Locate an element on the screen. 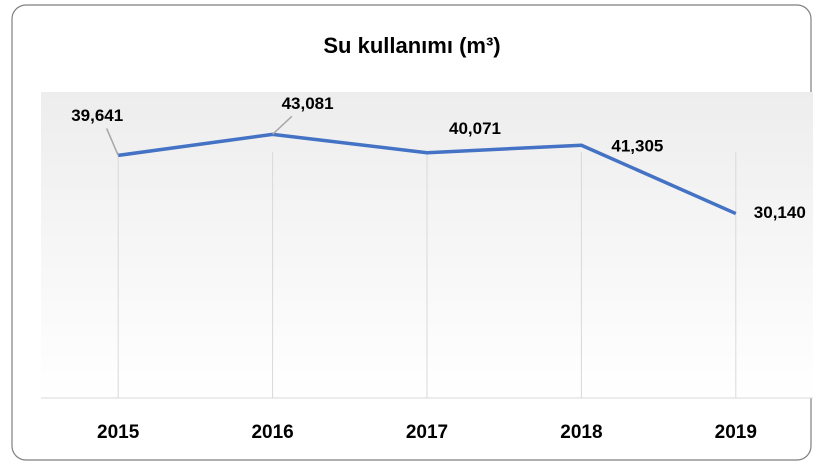 This screenshot has width=824, height=465. x-tick-label: 2017 is located at coordinates (427, 432).